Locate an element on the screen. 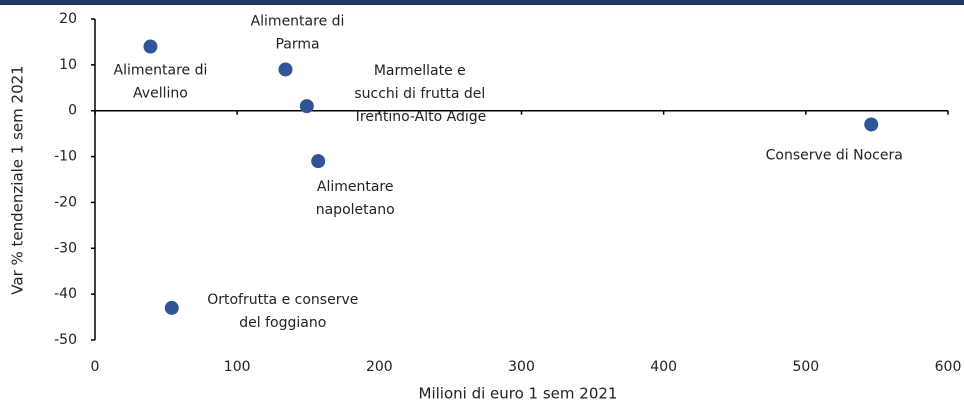  point-label: Marmellate e is located at coordinates (420, 71).